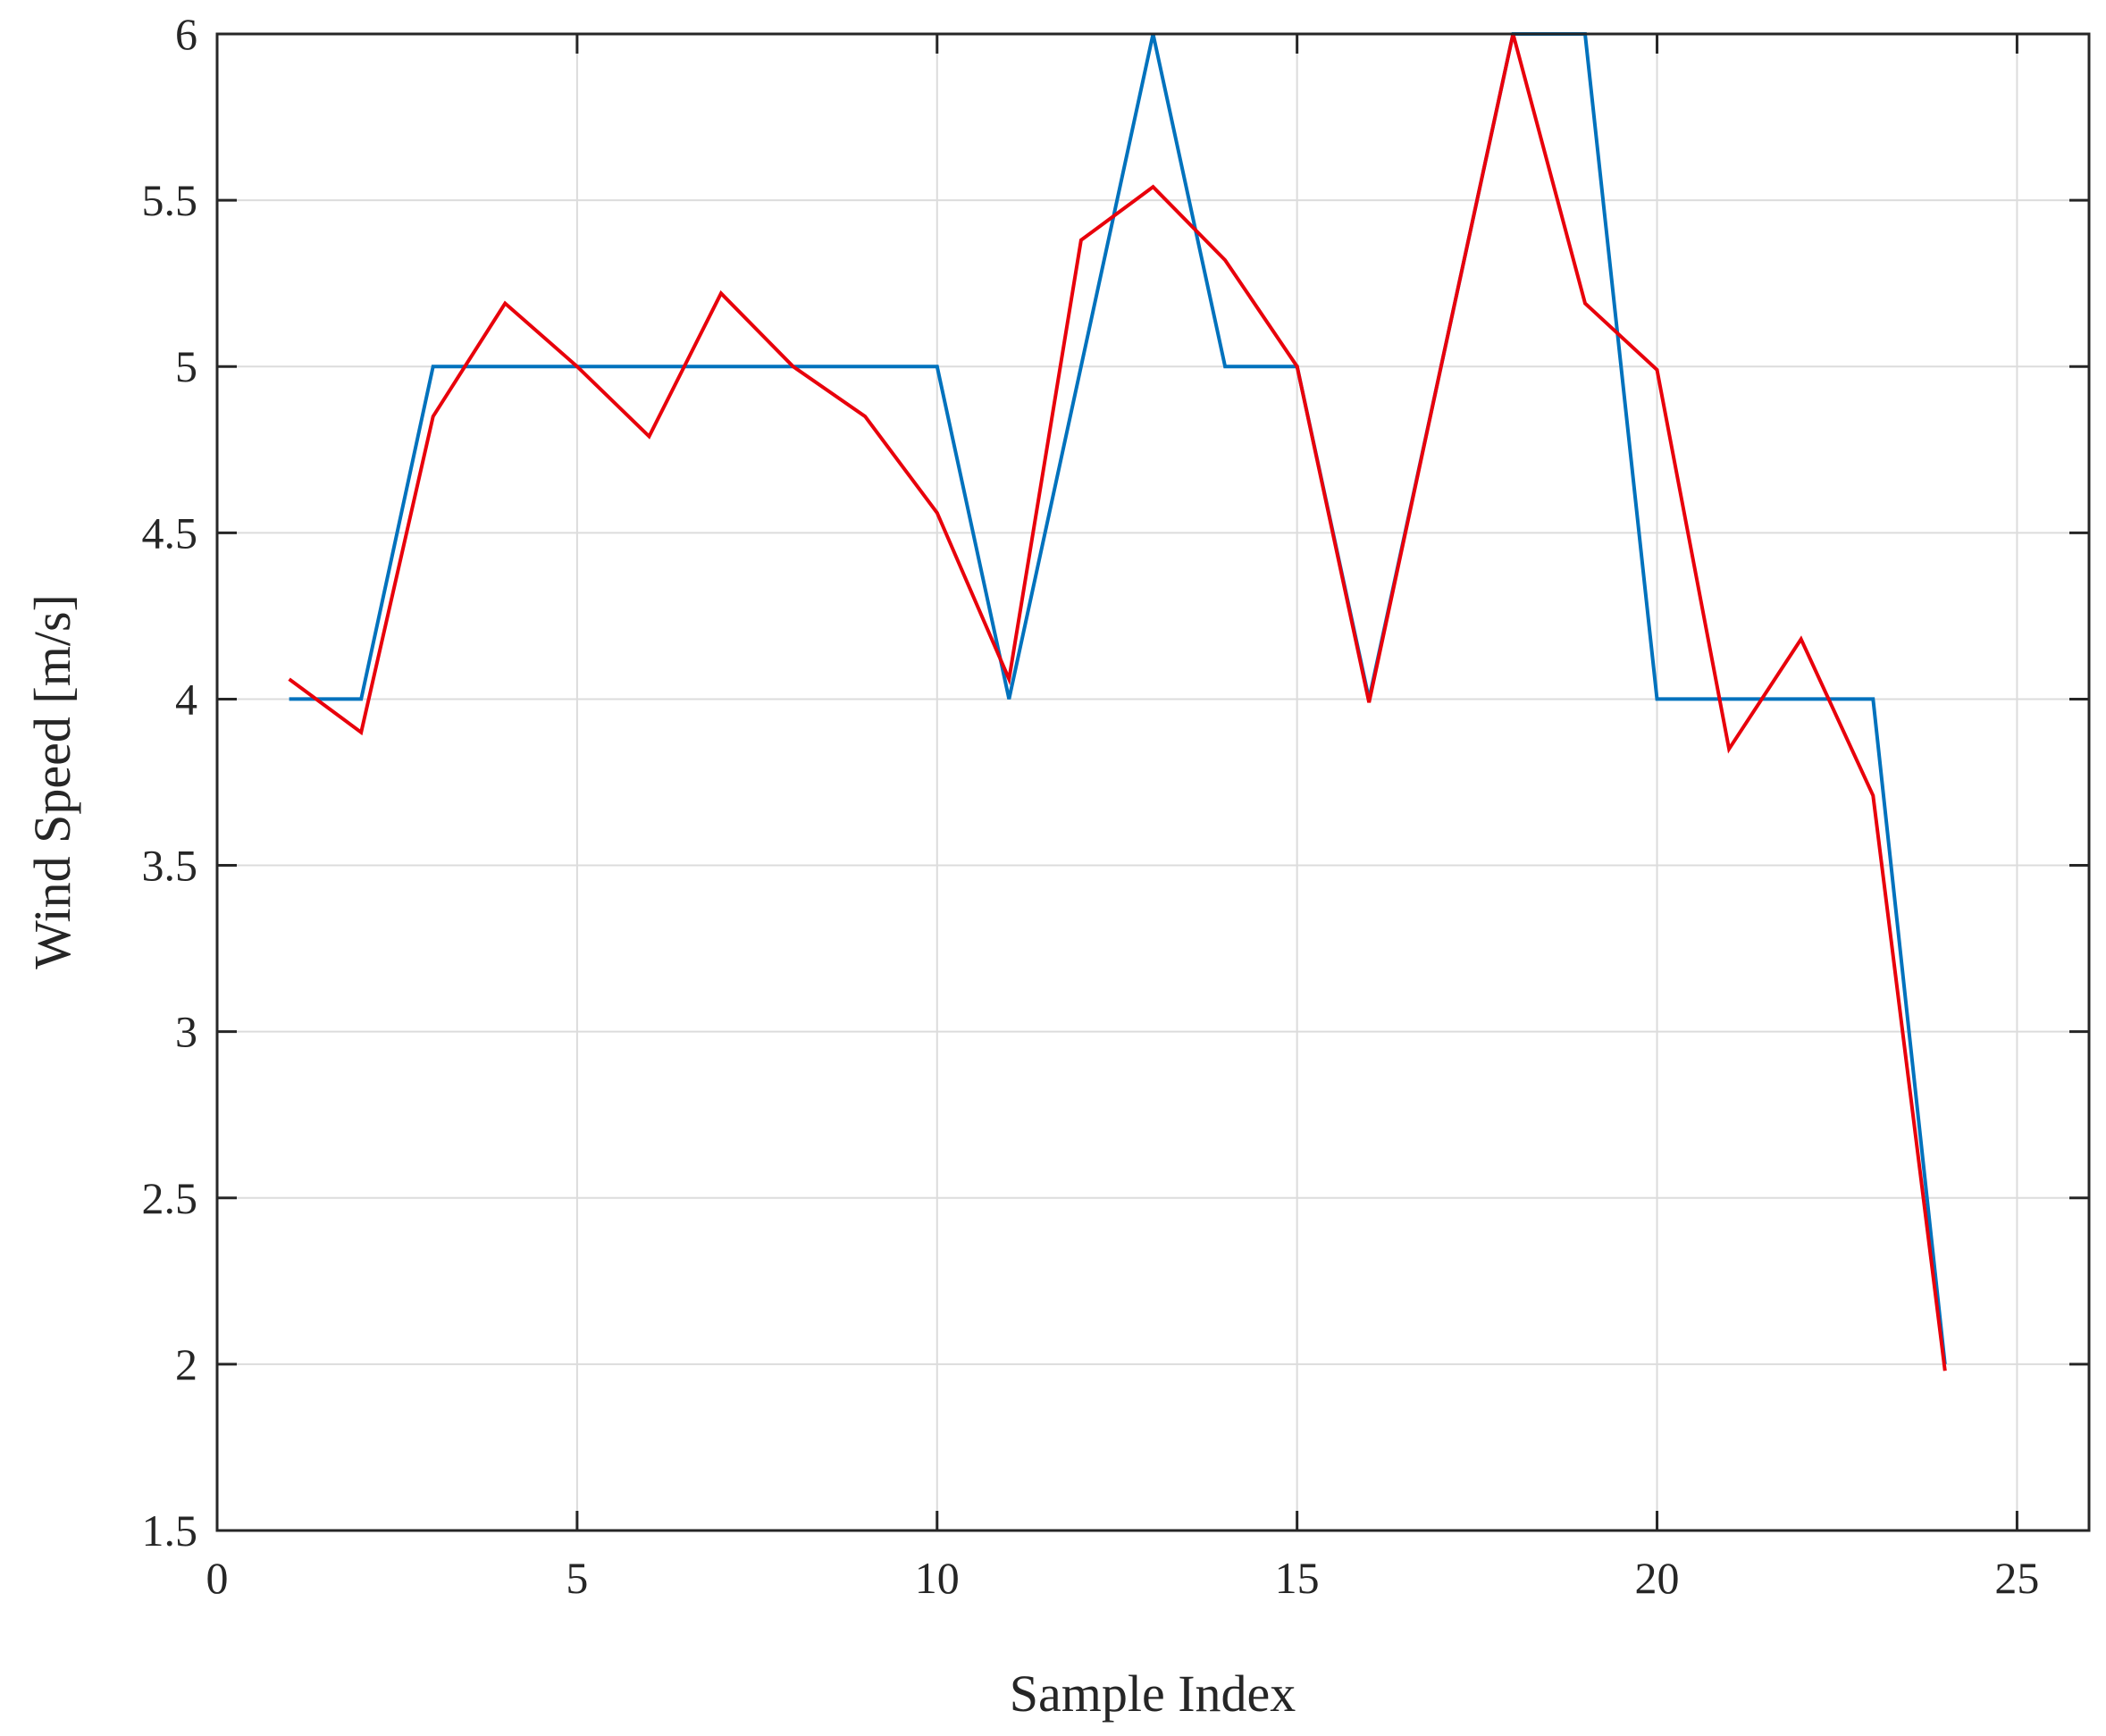  Describe the element at coordinates (52, 781) in the screenshot. I see `y-axis-title: Wind Speed [m/s]` at that location.